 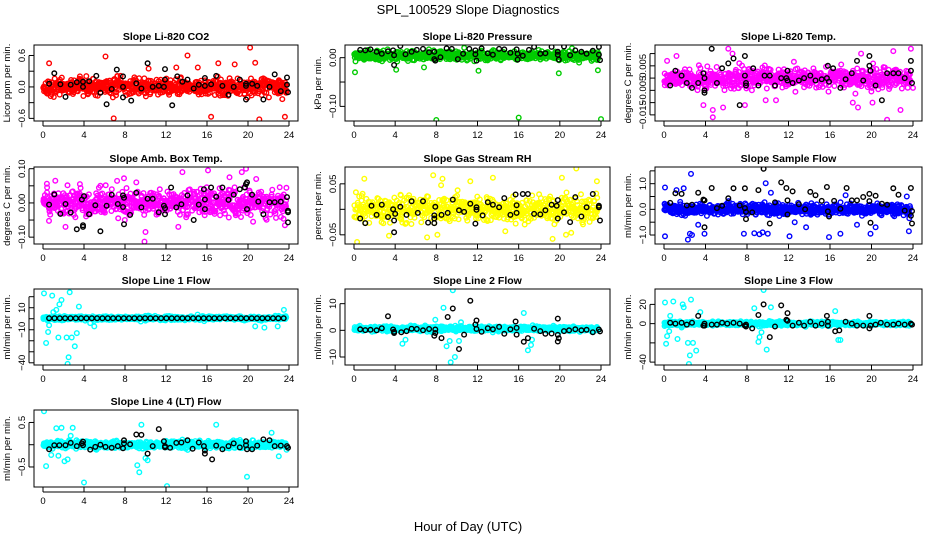 What do you see at coordinates (22, 118) in the screenshot?
I see `y-tick-label: −0.6` at bounding box center [22, 118].